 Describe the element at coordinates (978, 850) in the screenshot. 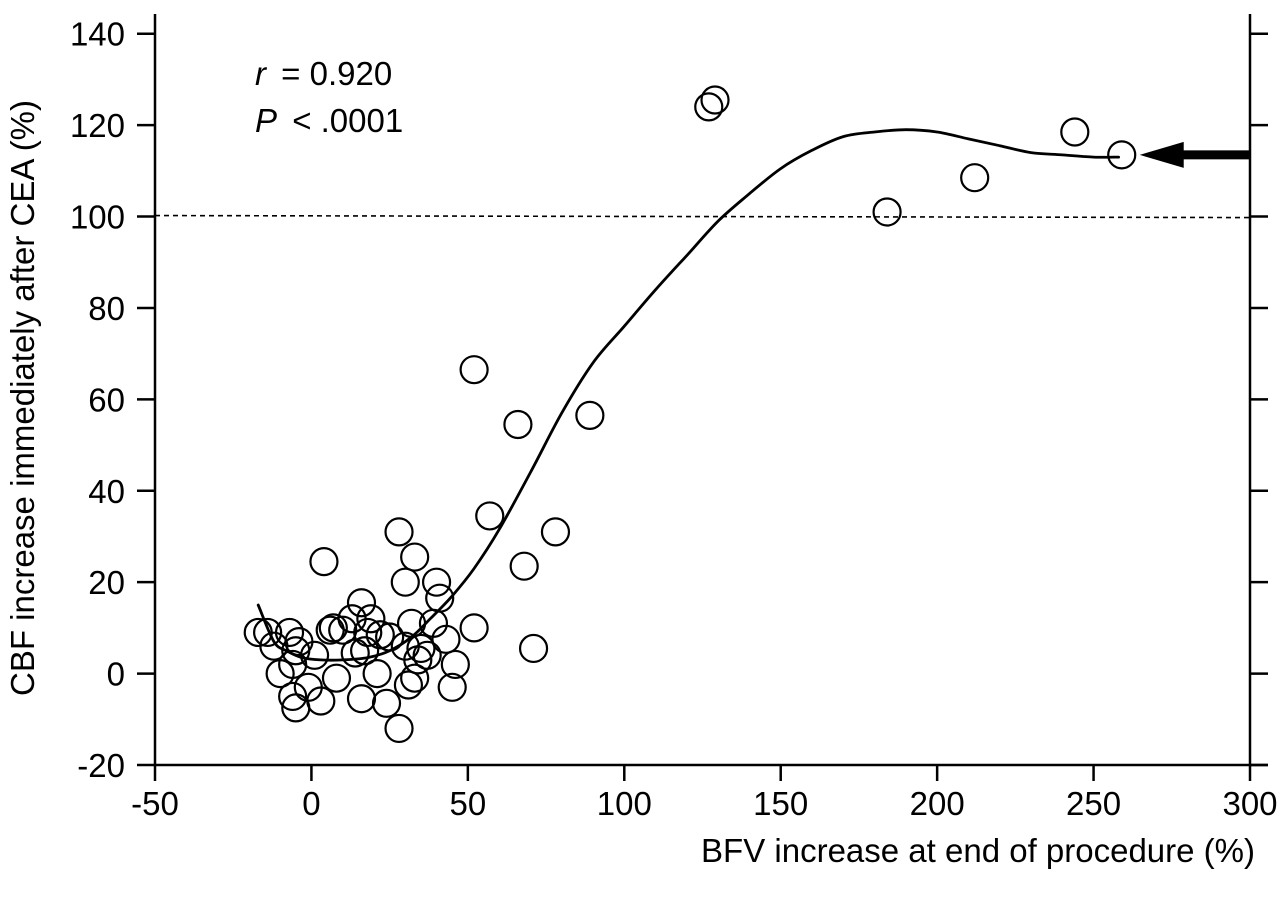

I see `x-axis-label: BFV increase at end of procedure (%)` at that location.